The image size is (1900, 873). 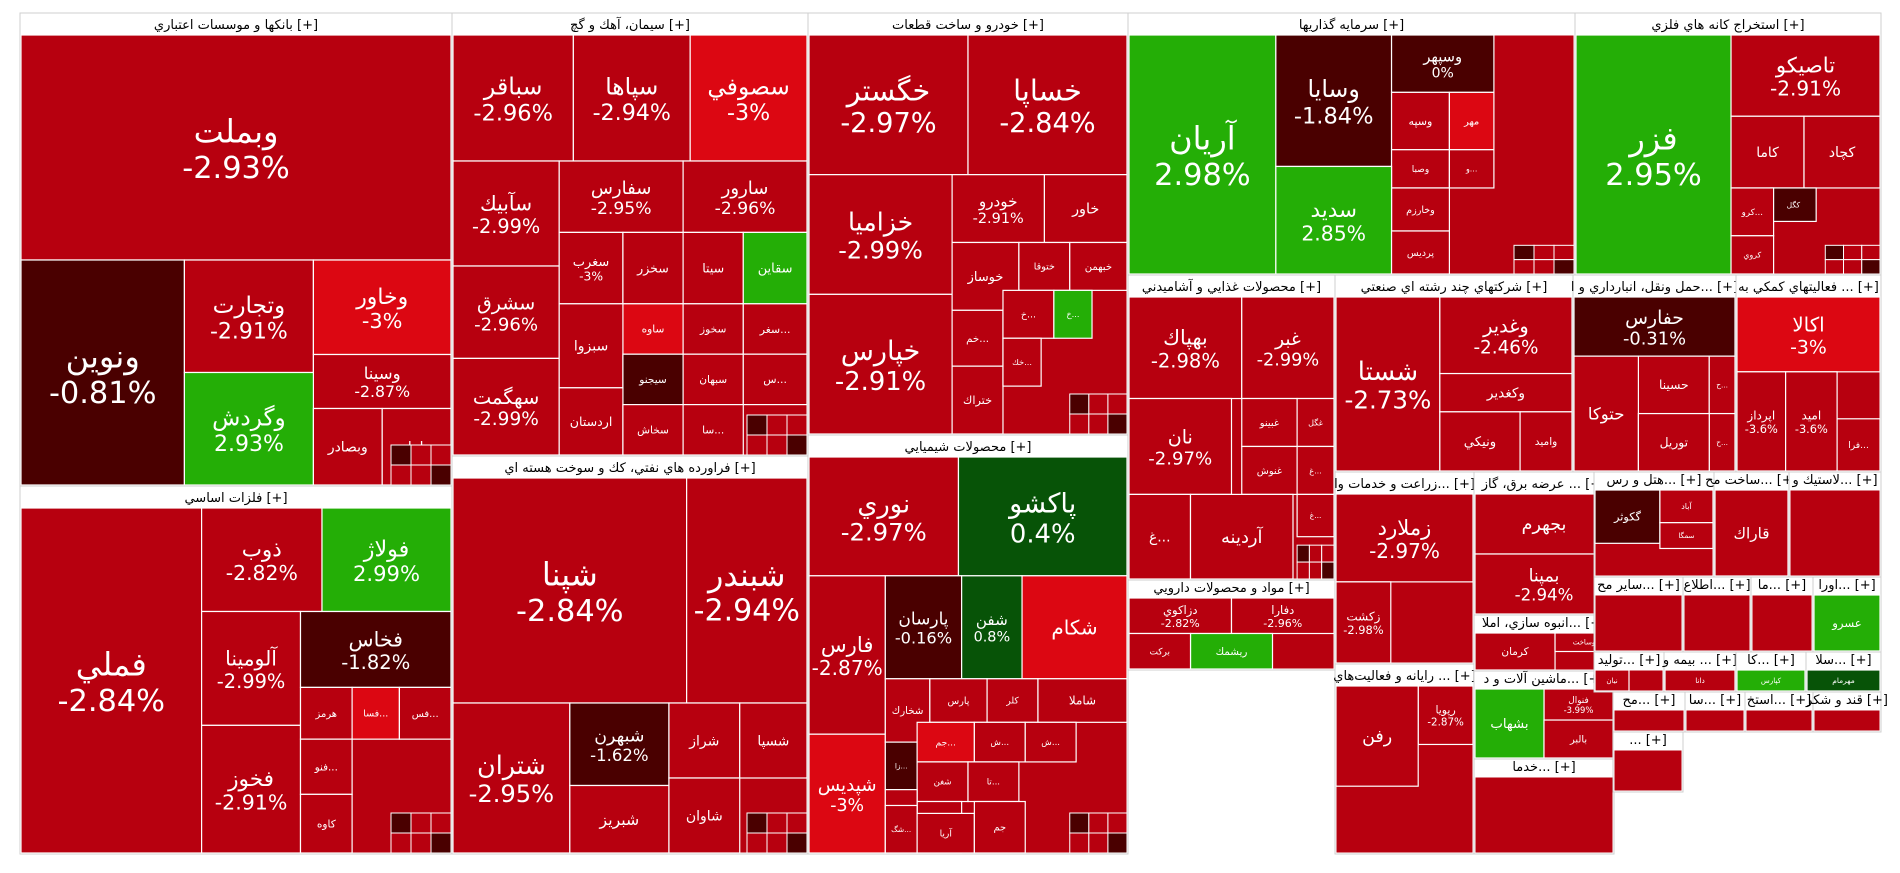 I want to click on stock-tile: سهگمت-2.99%, so click(x=506, y=406).